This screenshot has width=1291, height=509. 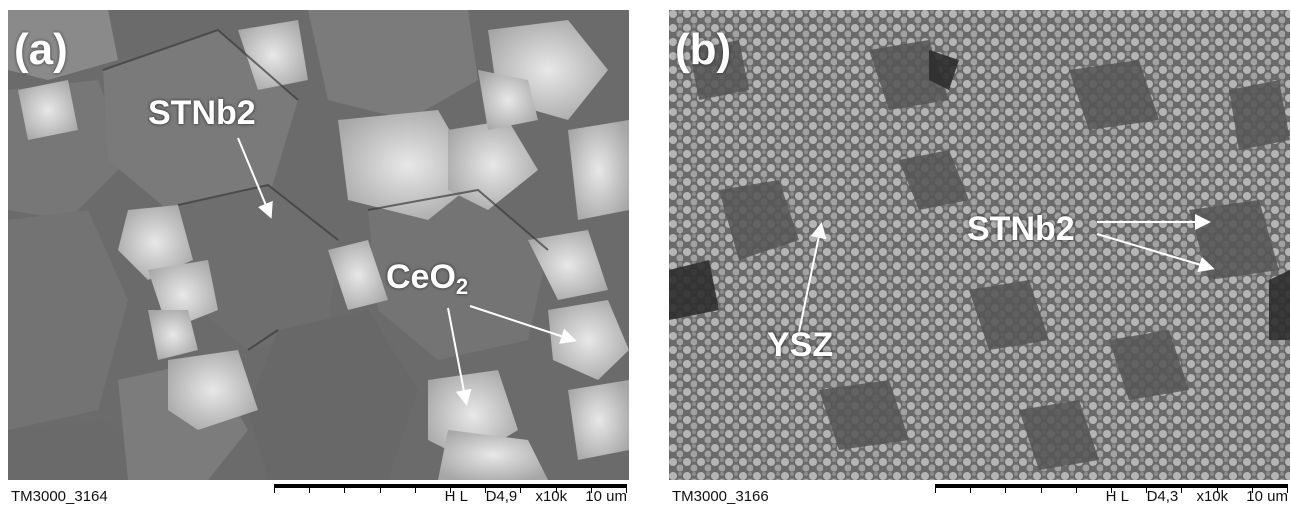 I want to click on image-id: TM3000_3166, so click(x=720, y=496).